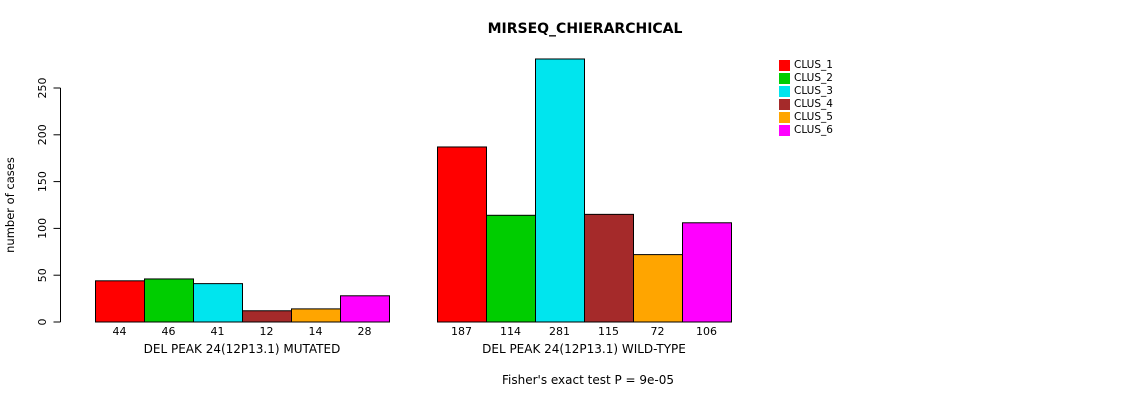 The height and width of the screenshot is (400, 1140). I want to click on bar-clus_3-group2, so click(560, 190).